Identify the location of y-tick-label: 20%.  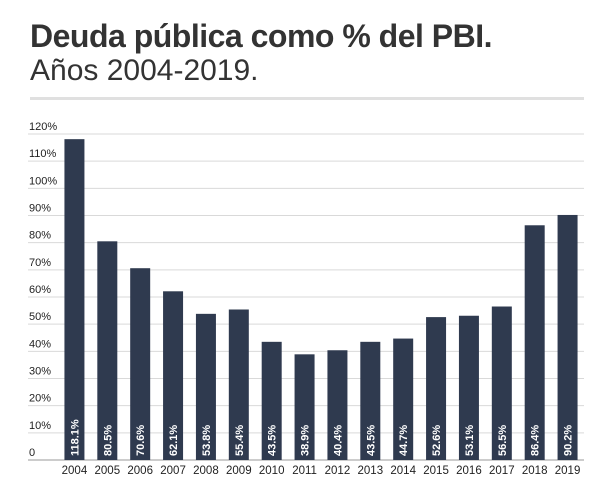
(40, 399).